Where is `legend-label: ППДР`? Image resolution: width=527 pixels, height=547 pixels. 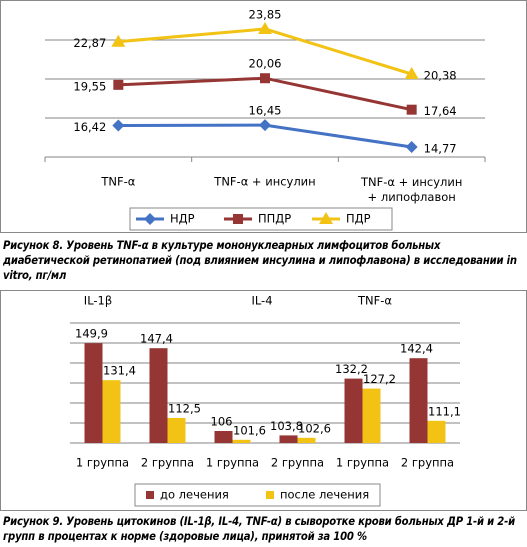 legend-label: ППДР is located at coordinates (274, 219).